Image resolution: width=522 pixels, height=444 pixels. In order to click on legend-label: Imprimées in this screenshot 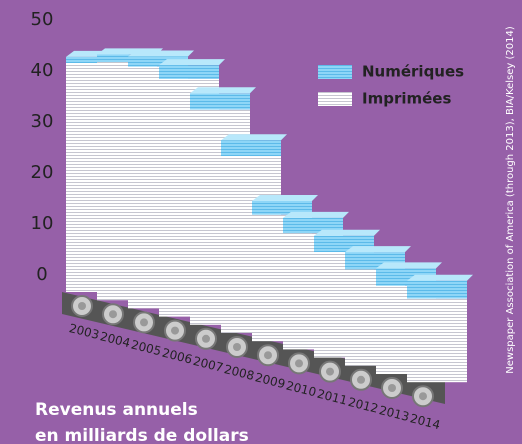, I will do `click(406, 99)`.